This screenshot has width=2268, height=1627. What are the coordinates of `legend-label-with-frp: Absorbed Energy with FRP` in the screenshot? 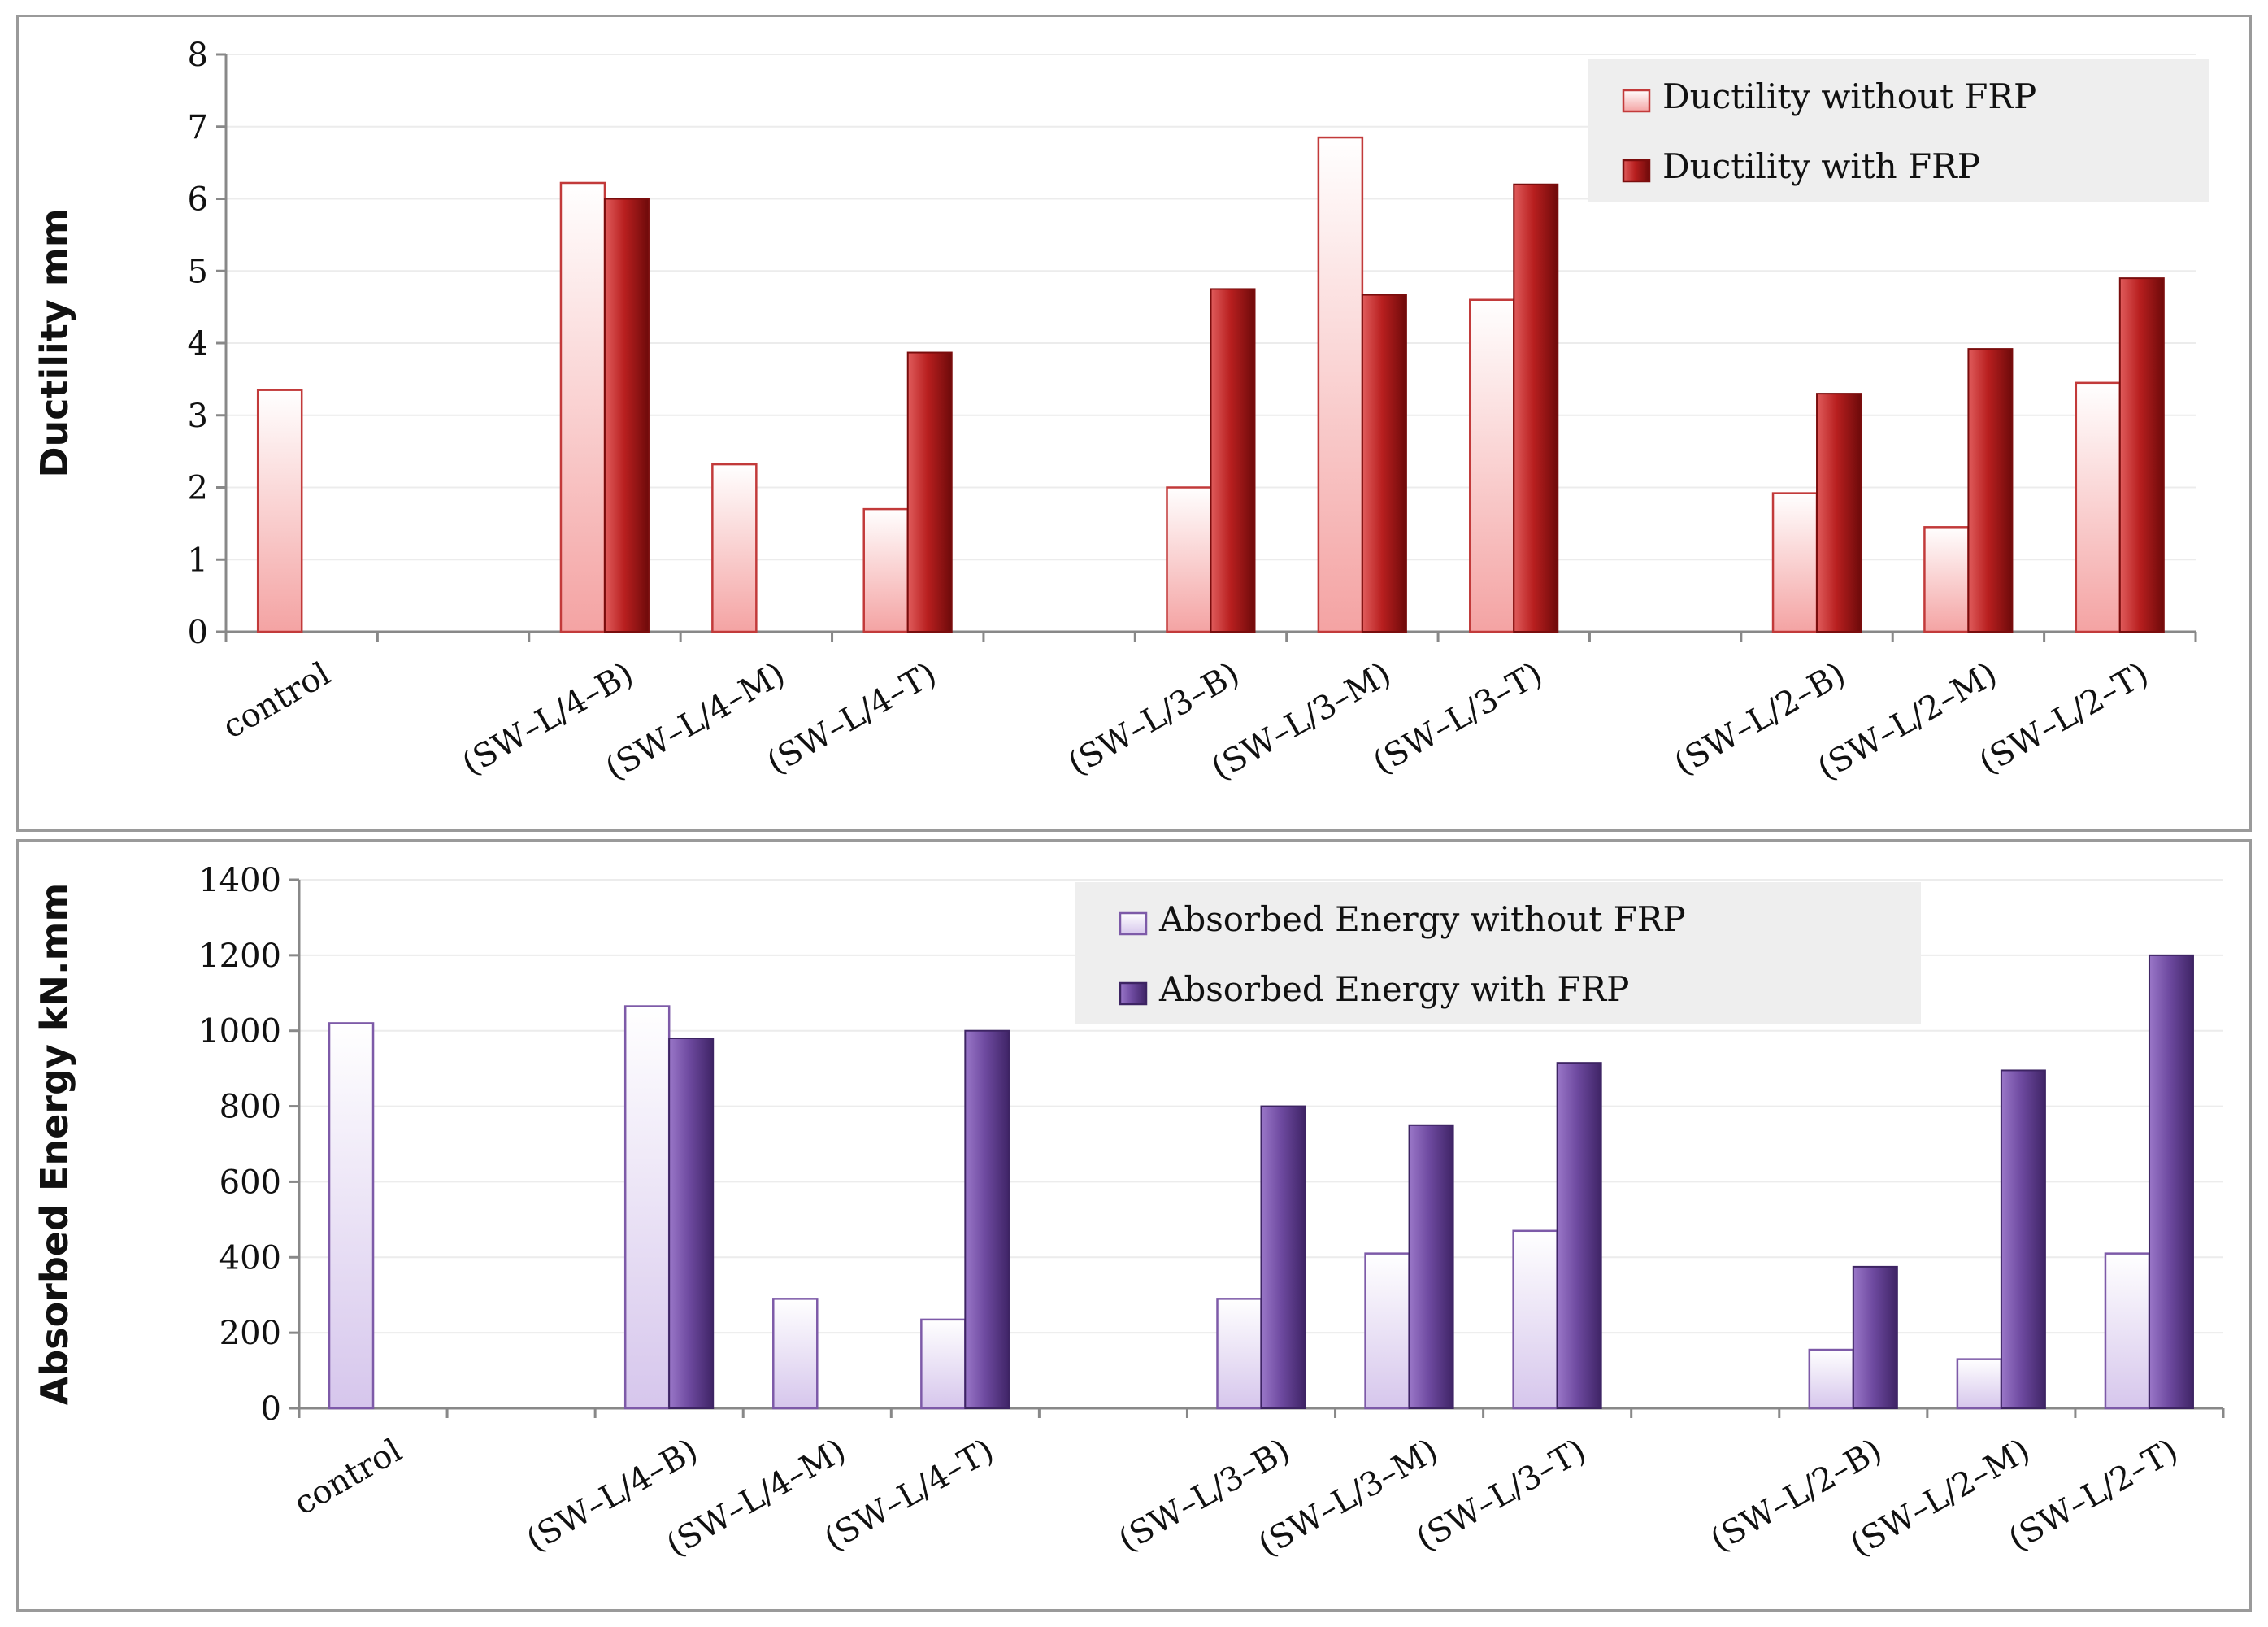 It's located at (1393, 989).